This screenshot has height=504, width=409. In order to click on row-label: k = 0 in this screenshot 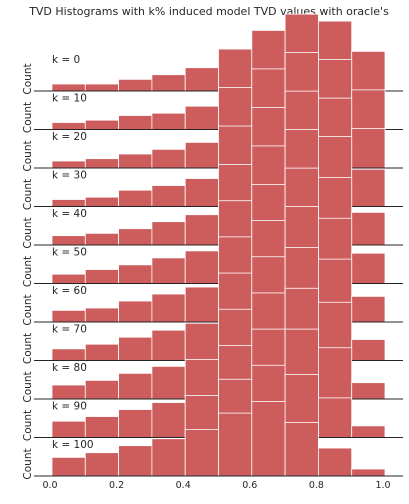, I will do `click(66, 60)`.